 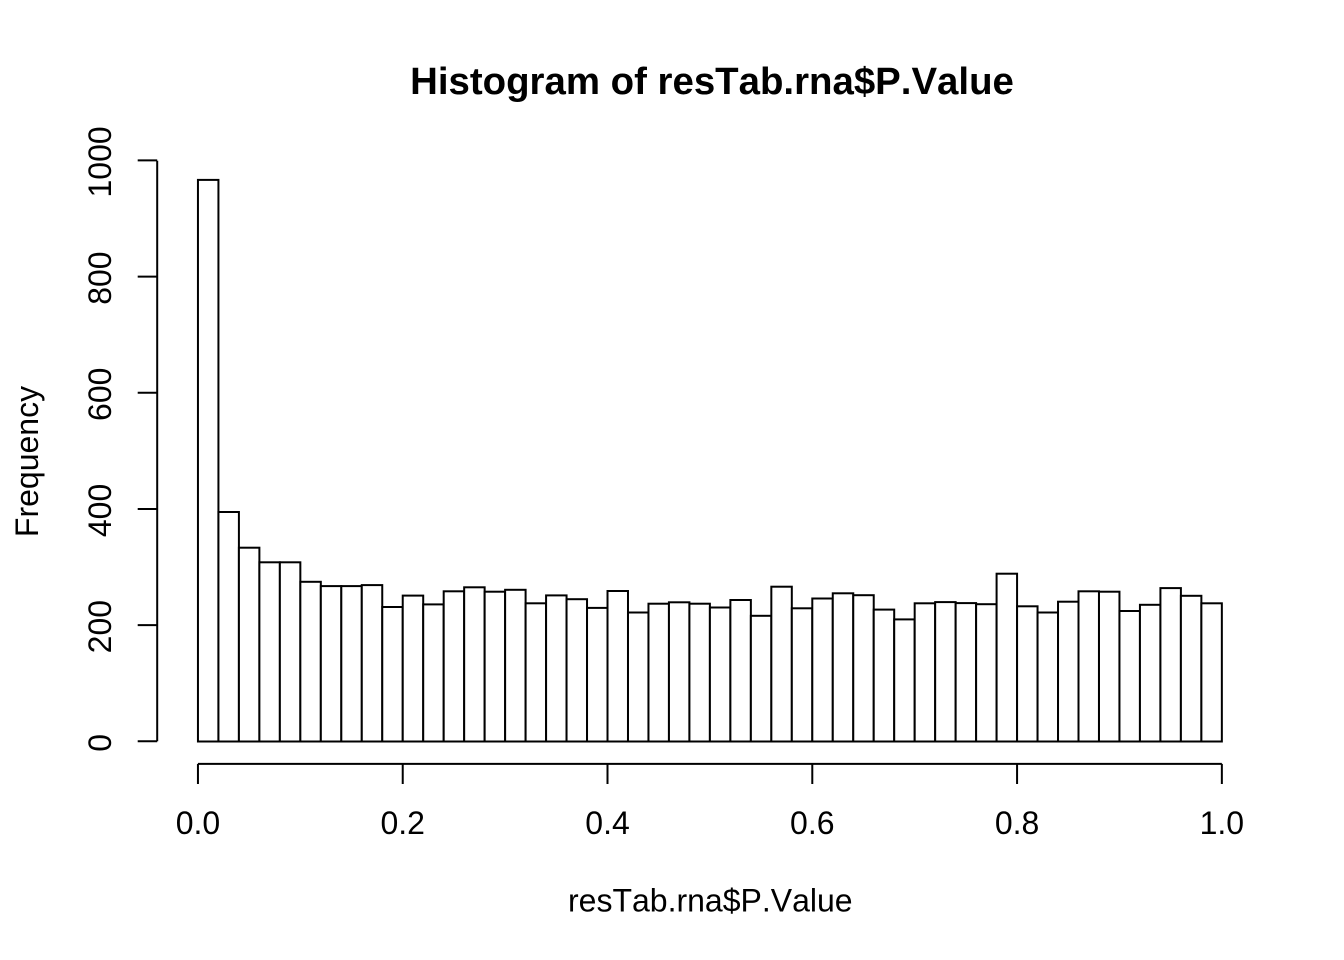 What do you see at coordinates (27, 461) in the screenshot?
I see `svg-text: Frequency` at bounding box center [27, 461].